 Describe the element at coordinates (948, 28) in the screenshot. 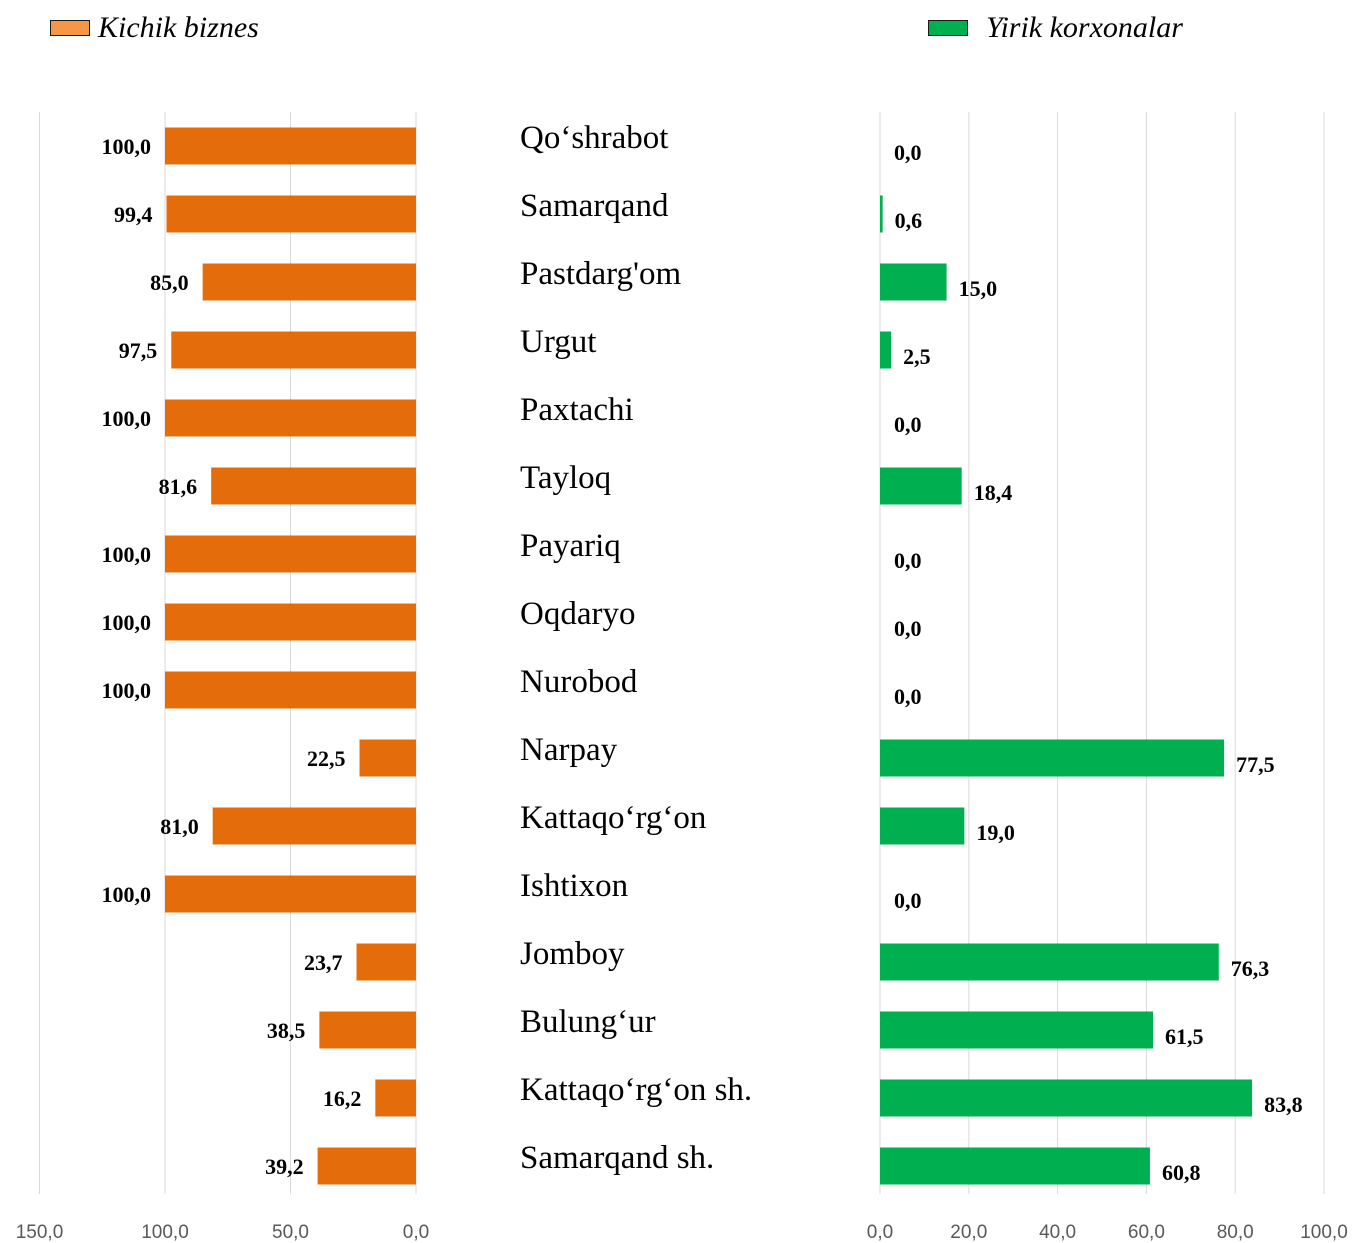

I see `legend-swatch-large-enterprises` at that location.